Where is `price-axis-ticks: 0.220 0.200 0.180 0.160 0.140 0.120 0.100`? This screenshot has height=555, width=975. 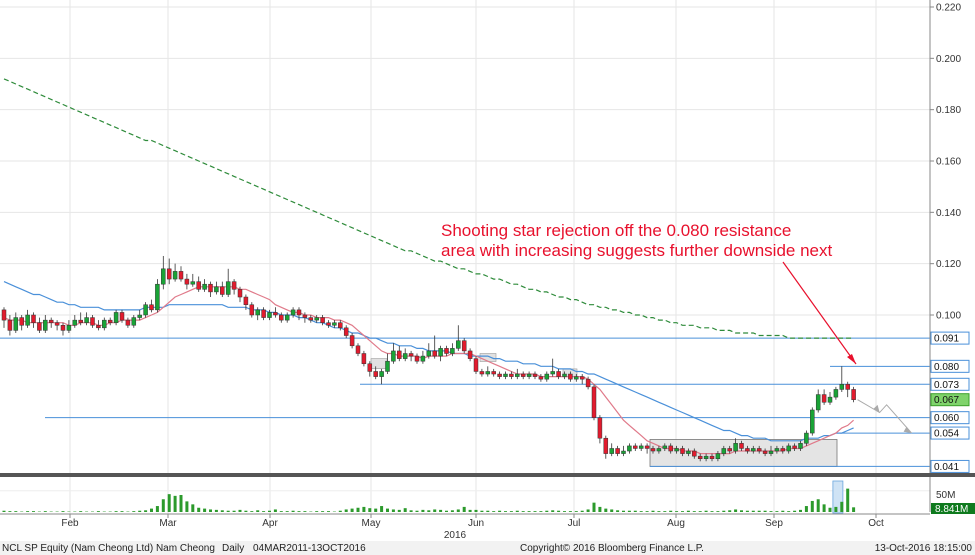
price-axis-ticks: 0.220 0.200 0.180 0.160 0.140 0.120 0.100 is located at coordinates (945, 162).